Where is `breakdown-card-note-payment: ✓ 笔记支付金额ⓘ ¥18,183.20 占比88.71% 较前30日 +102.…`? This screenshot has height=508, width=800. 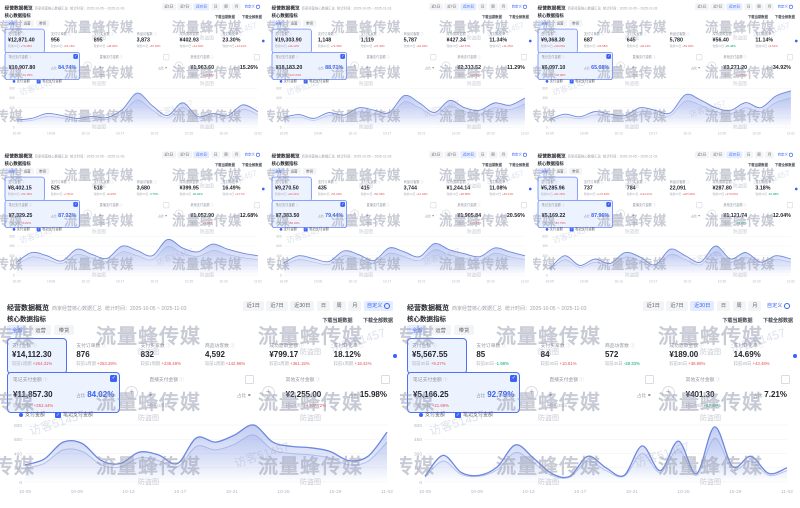 breakdown-card-note-payment: ✓ 笔记支付金额ⓘ ¥18,183.20 占比88.71% 较前30日 +102.… is located at coordinates (309, 66).